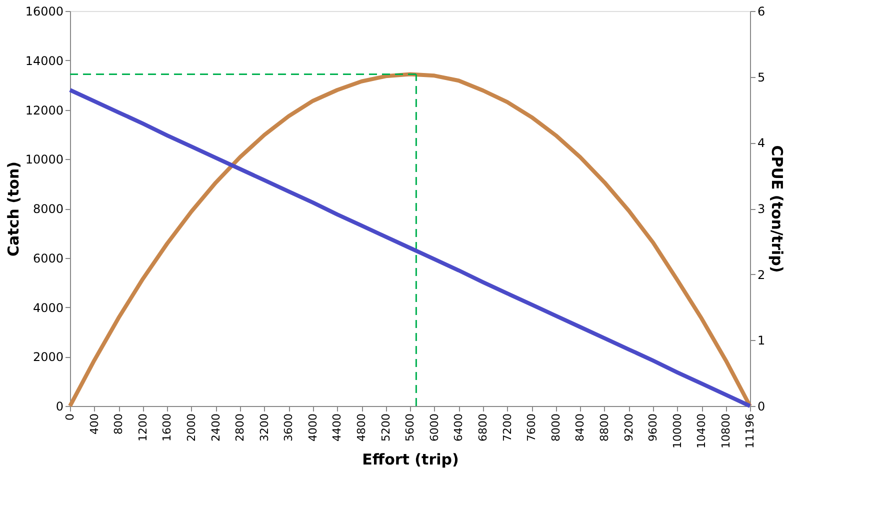  I want to click on y-tick-label: 6000, so click(48, 258).